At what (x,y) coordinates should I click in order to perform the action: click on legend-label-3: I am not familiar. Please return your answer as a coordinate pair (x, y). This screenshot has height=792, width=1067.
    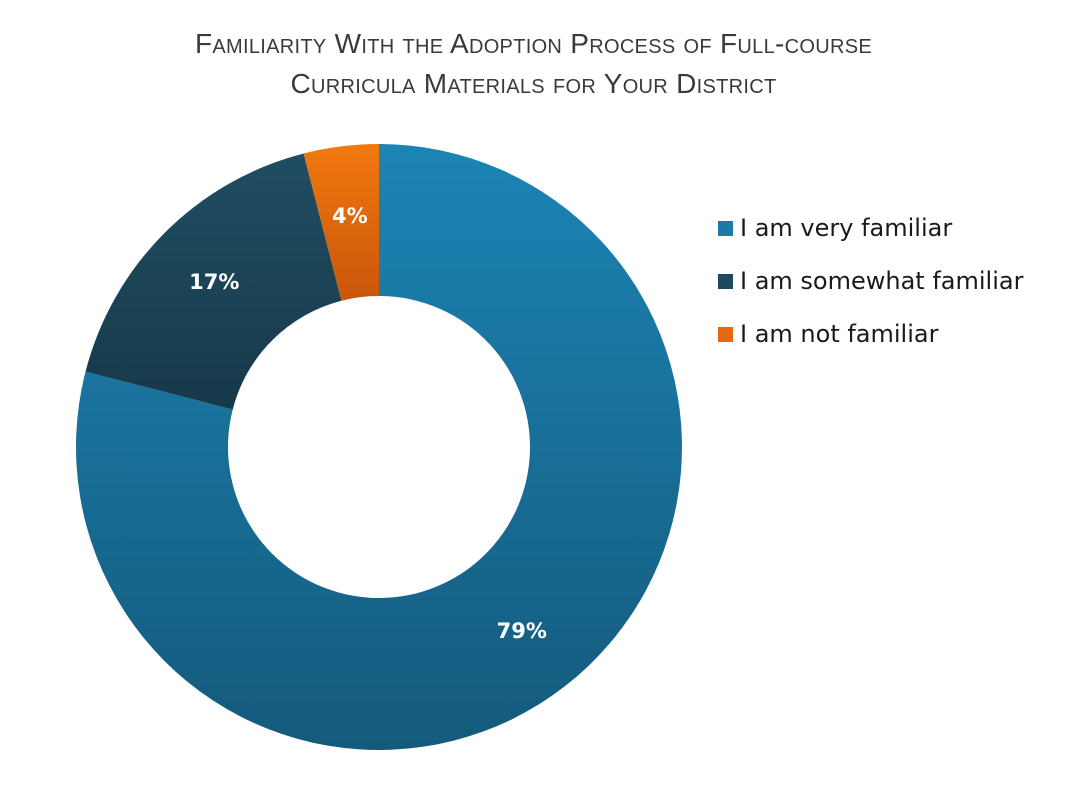
    Looking at the image, I should click on (839, 334).